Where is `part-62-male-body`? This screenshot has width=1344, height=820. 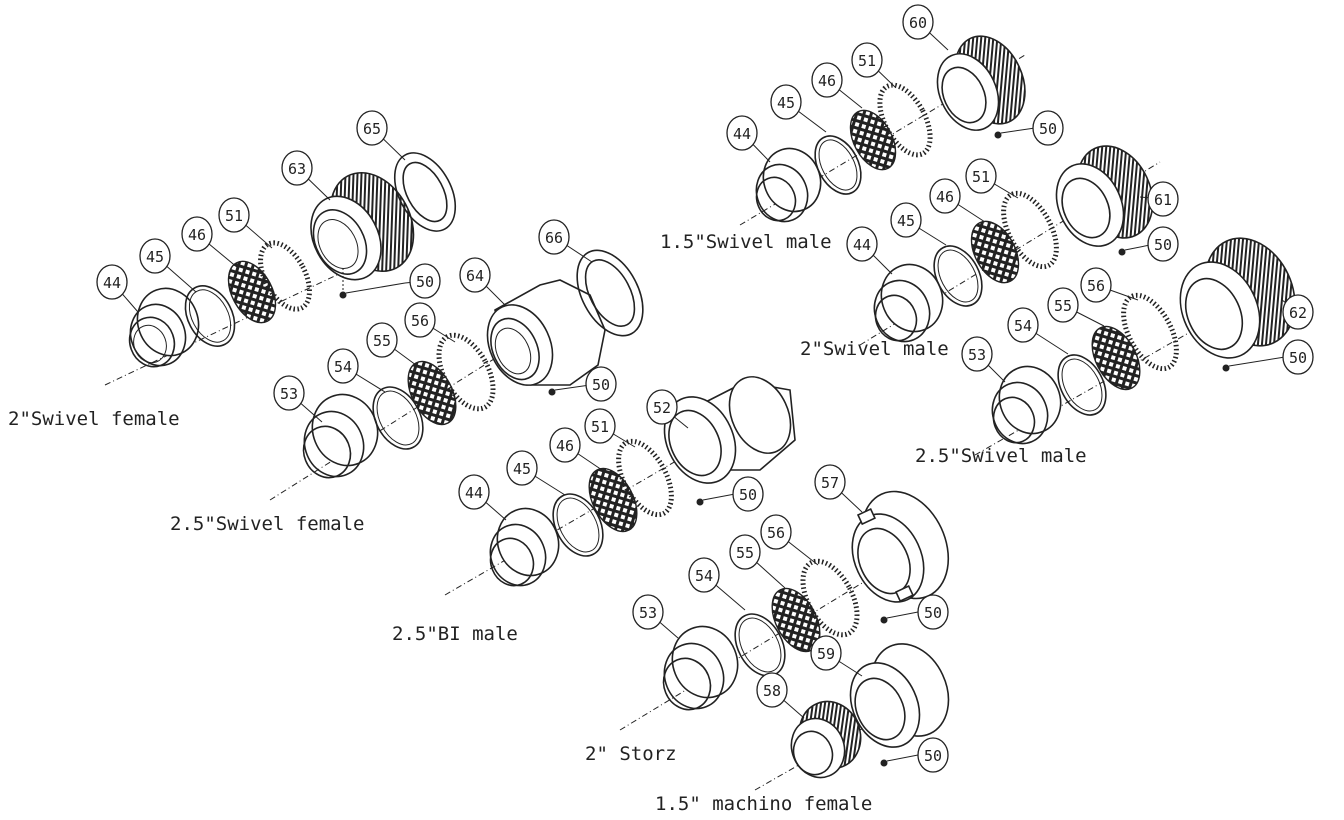
part-62-male-body is located at coordinates (1237, 298).